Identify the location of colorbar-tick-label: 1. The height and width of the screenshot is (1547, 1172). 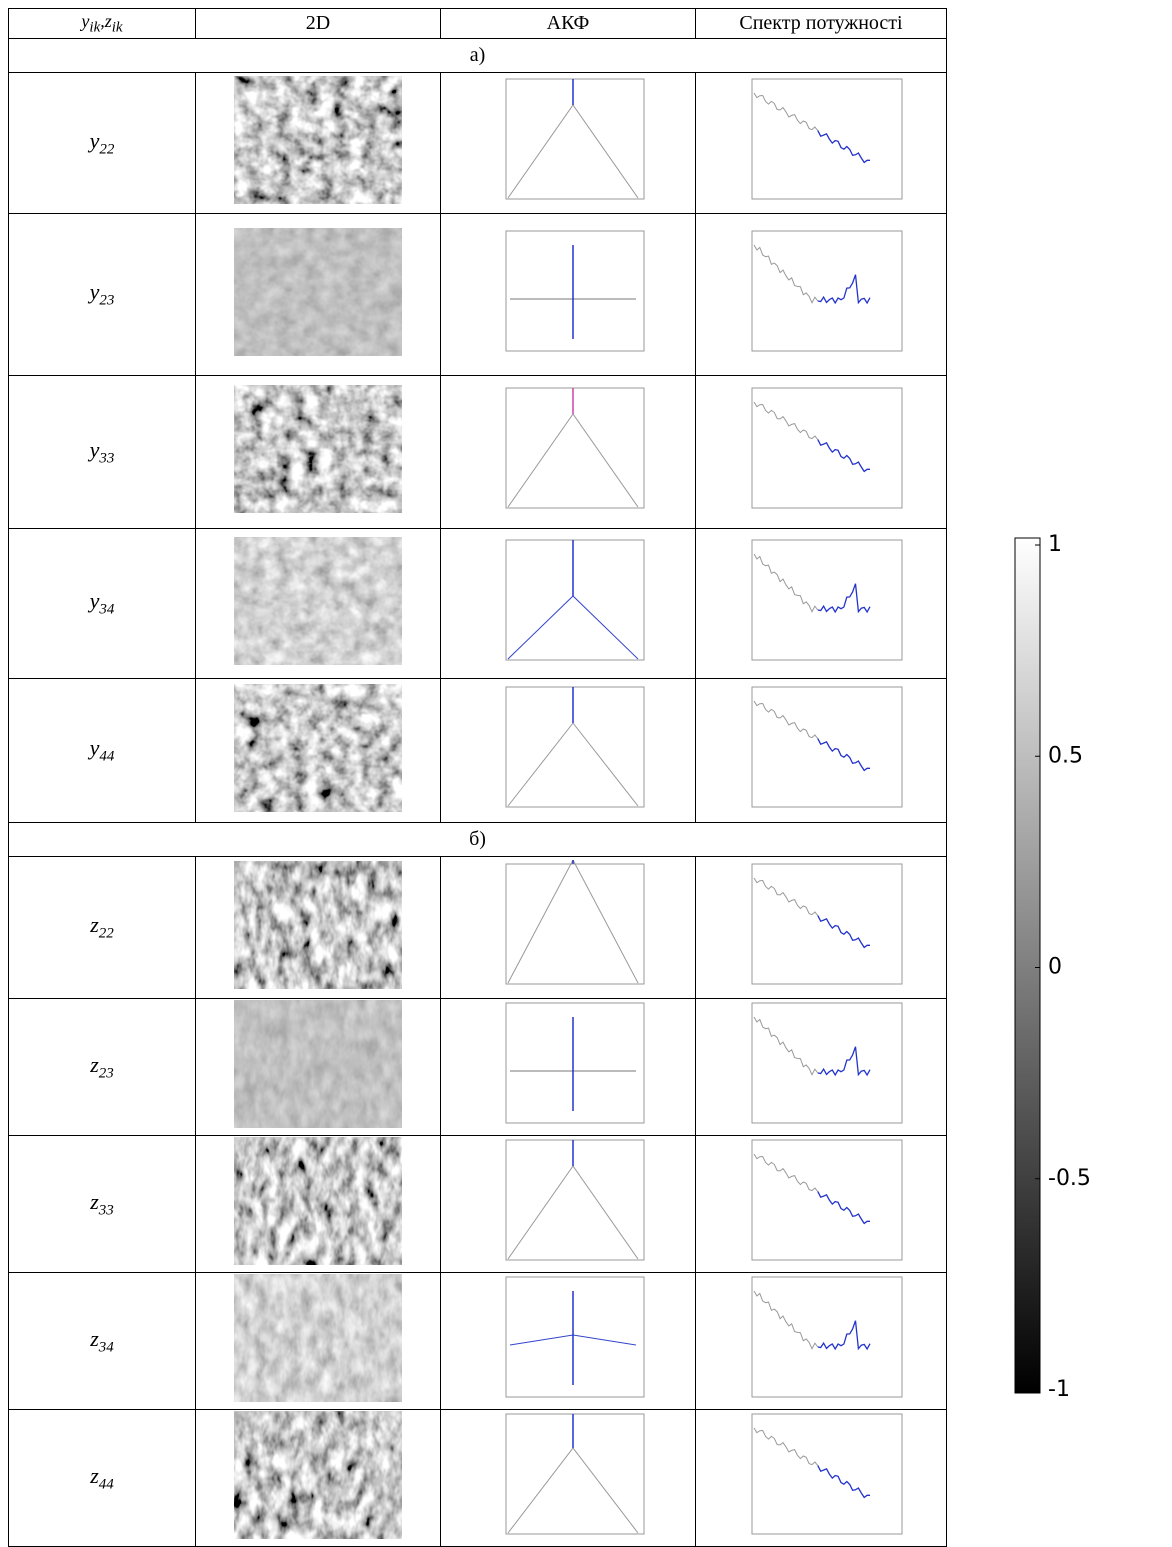
(1055, 544).